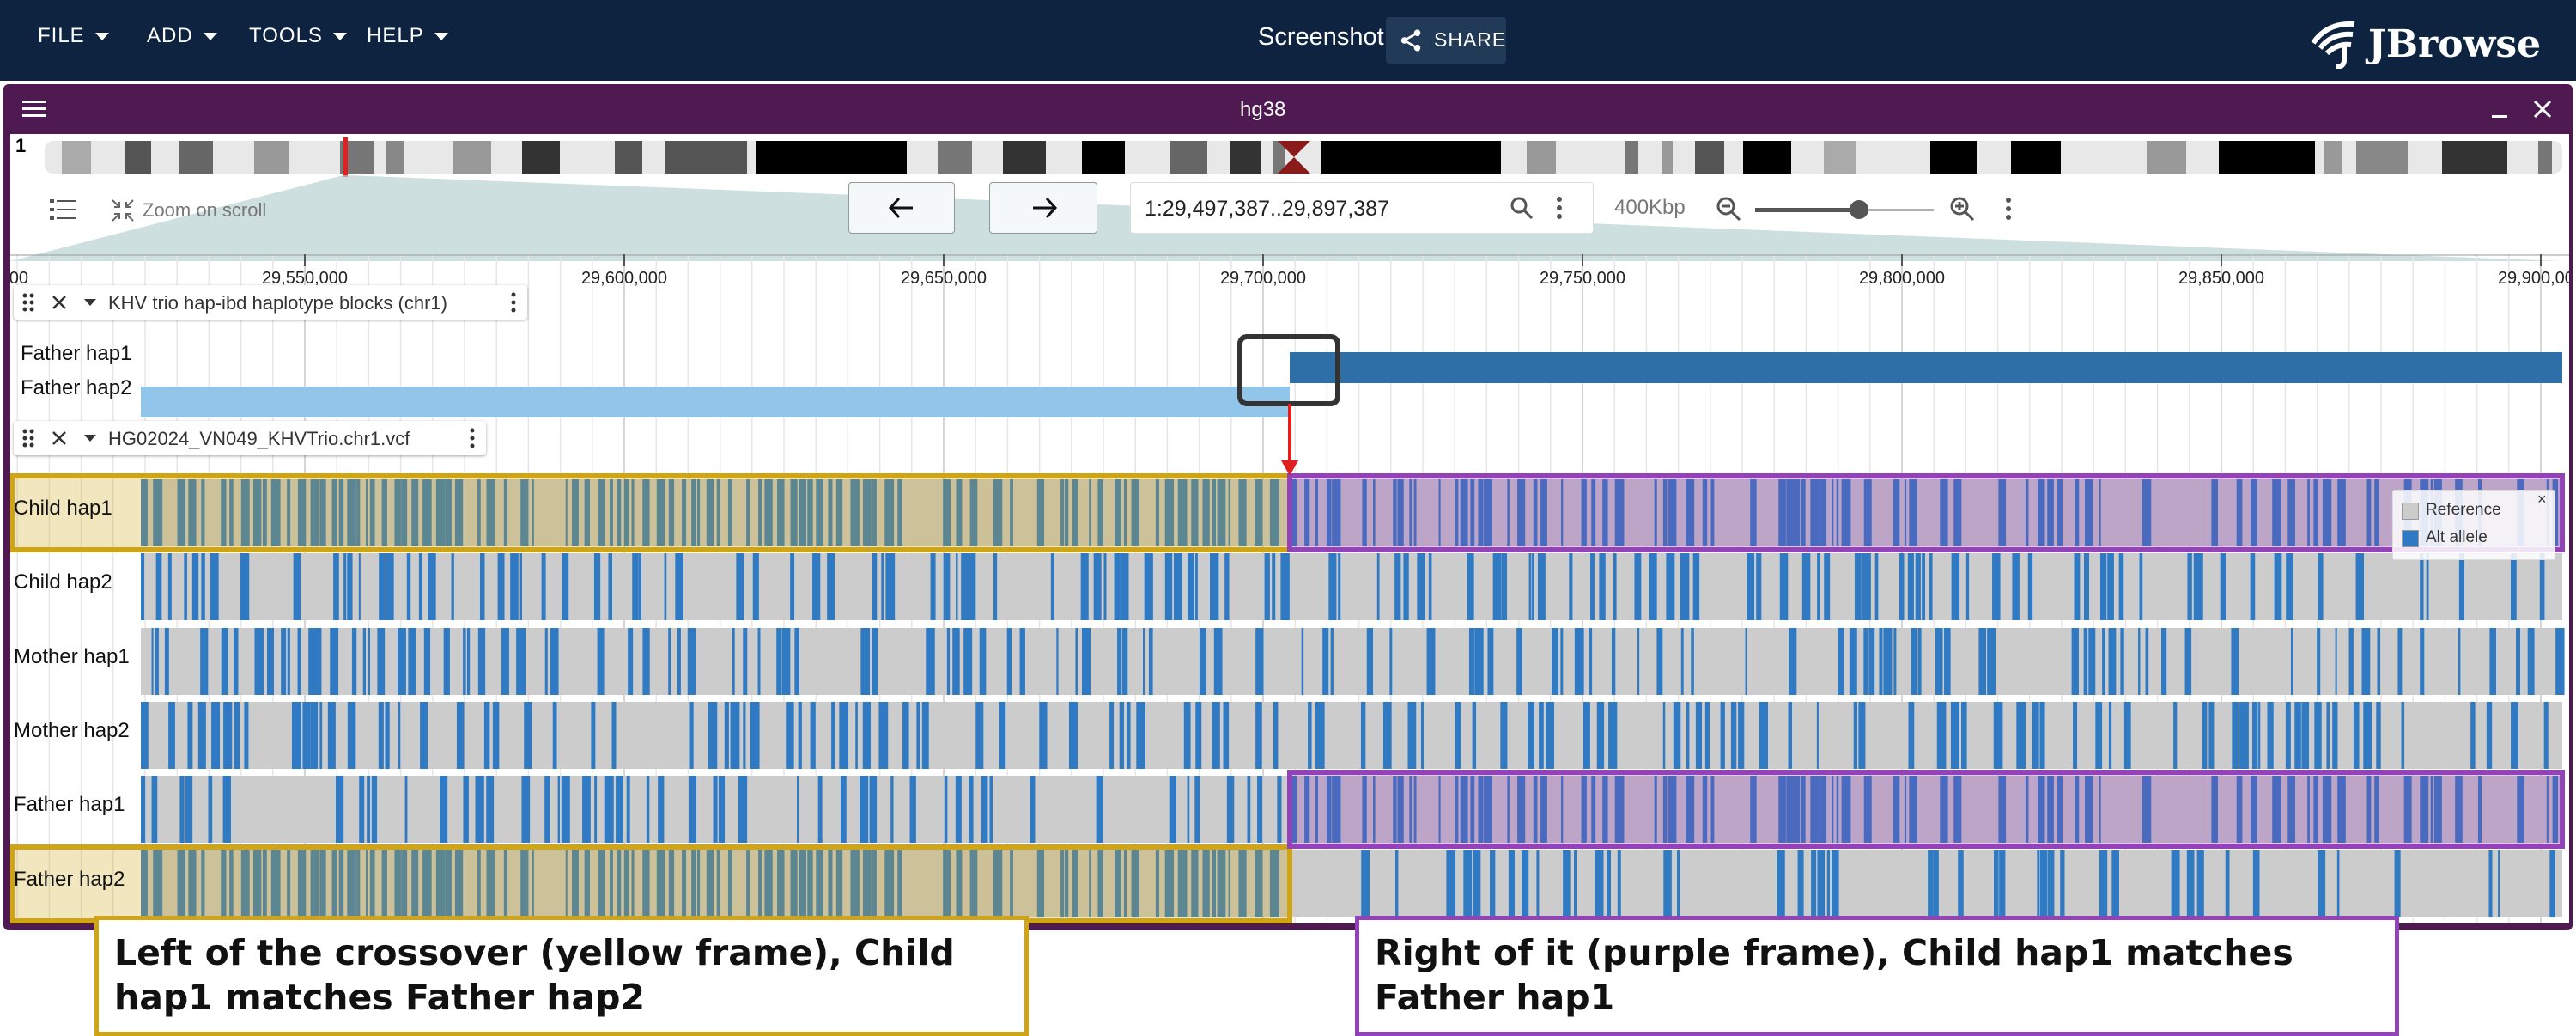 The image size is (2576, 1036). What do you see at coordinates (902, 208) in the screenshot?
I see `scroll-left-button` at bounding box center [902, 208].